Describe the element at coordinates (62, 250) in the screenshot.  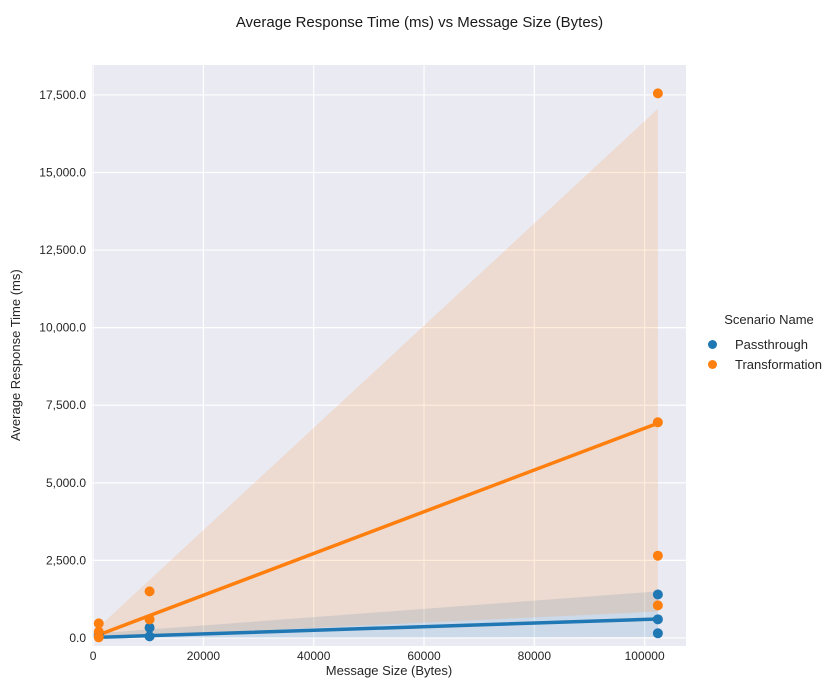
I see `y-tick-label: 12,500.0` at that location.